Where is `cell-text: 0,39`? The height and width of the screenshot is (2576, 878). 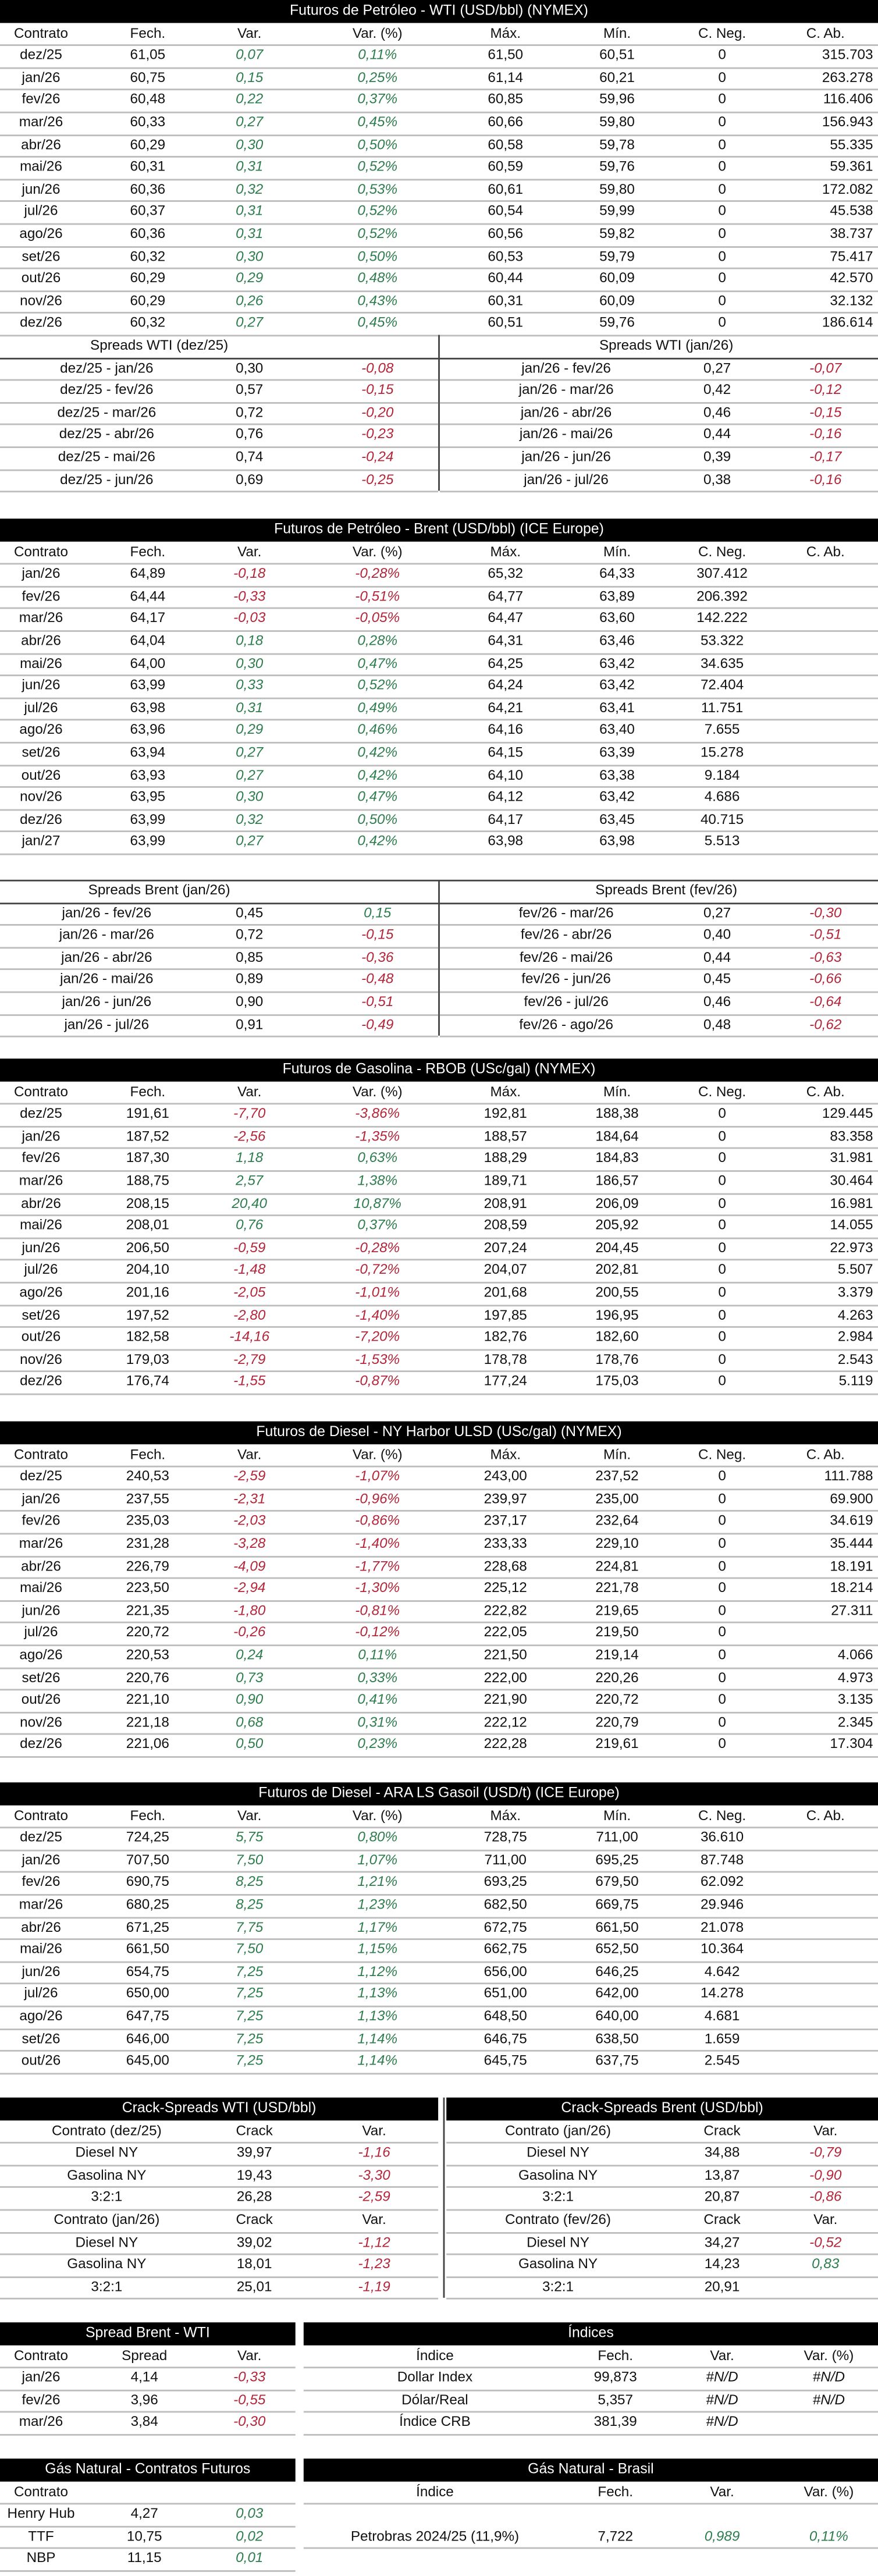 cell-text: 0,39 is located at coordinates (717, 456).